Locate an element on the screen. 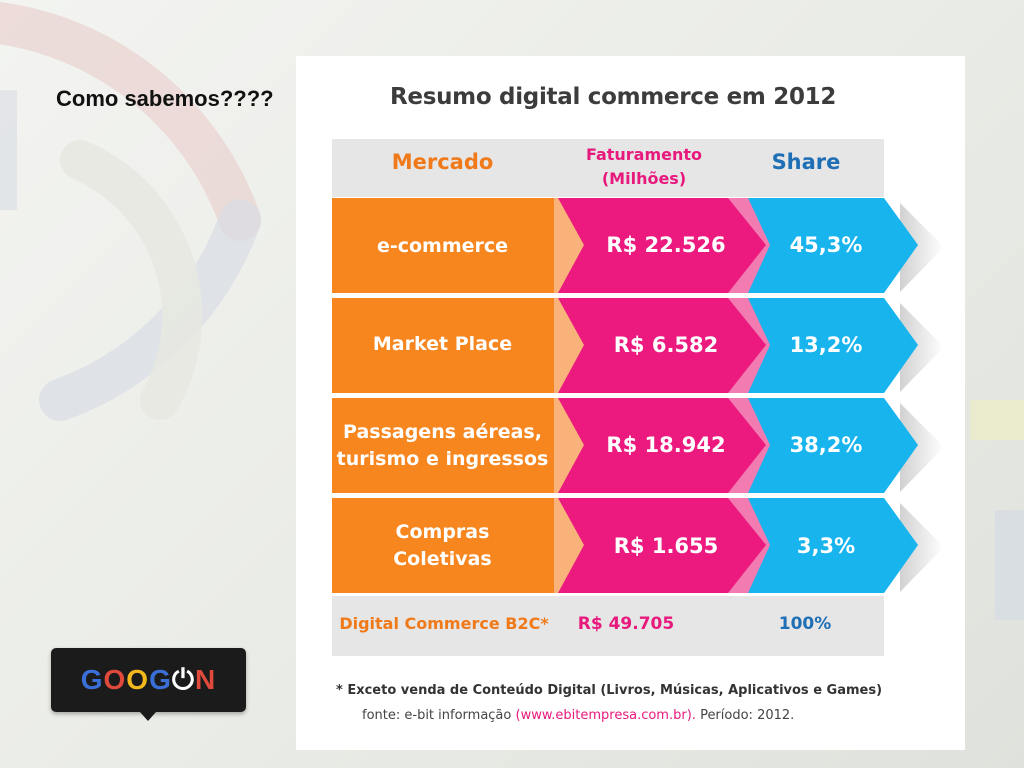 The height and width of the screenshot is (768, 1024). logo-letter-g2: G is located at coordinates (160, 679).